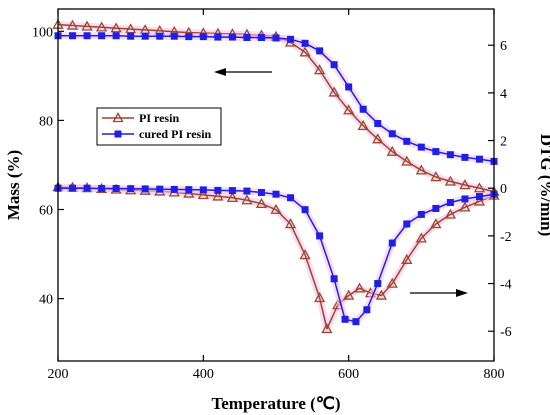 Image resolution: width=550 pixels, height=415 pixels. What do you see at coordinates (140, 118) in the screenshot?
I see `legend-entry-pi-resin: PI resin` at bounding box center [140, 118].